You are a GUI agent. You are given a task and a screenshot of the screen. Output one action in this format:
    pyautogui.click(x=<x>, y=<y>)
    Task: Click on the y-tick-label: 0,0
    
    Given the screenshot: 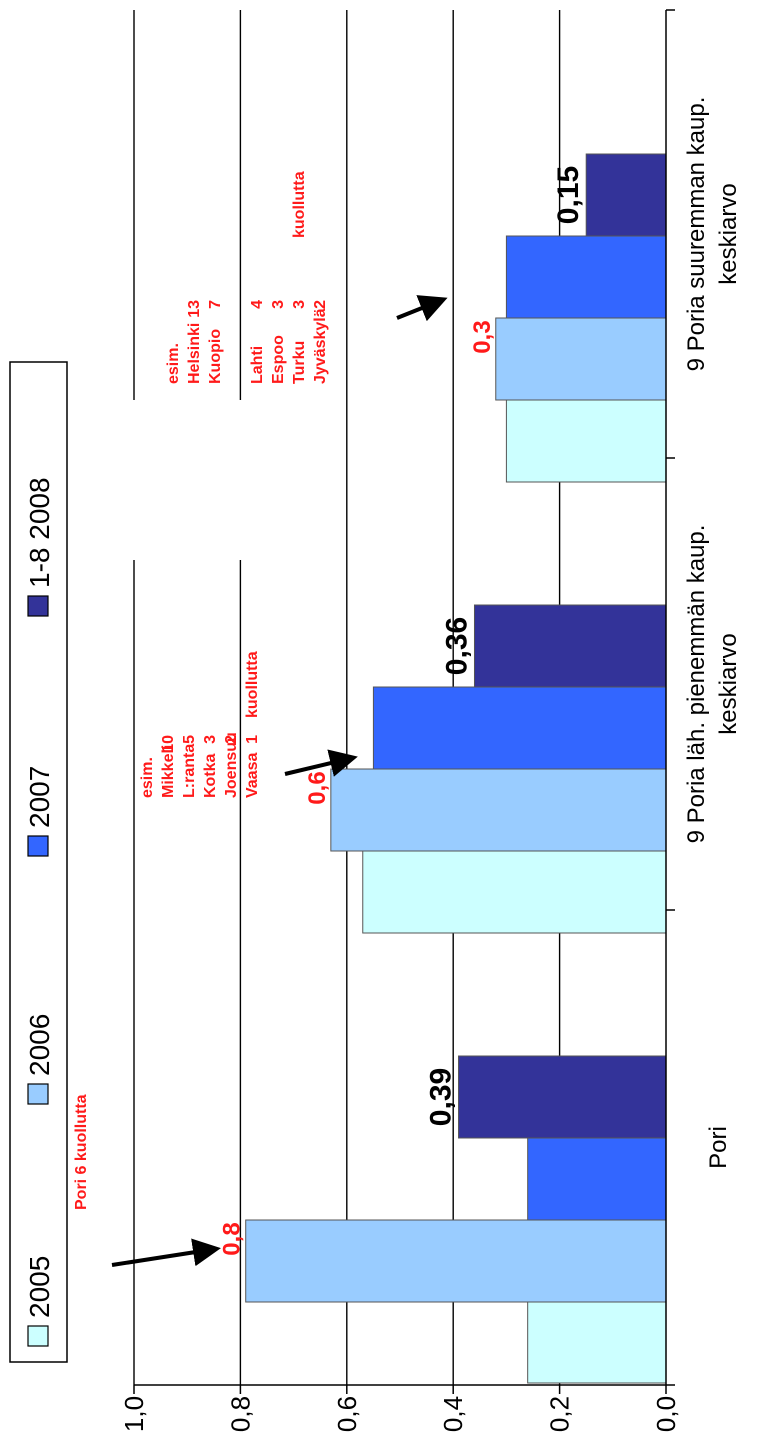 What is the action you would take?
    pyautogui.click(x=666, y=1414)
    